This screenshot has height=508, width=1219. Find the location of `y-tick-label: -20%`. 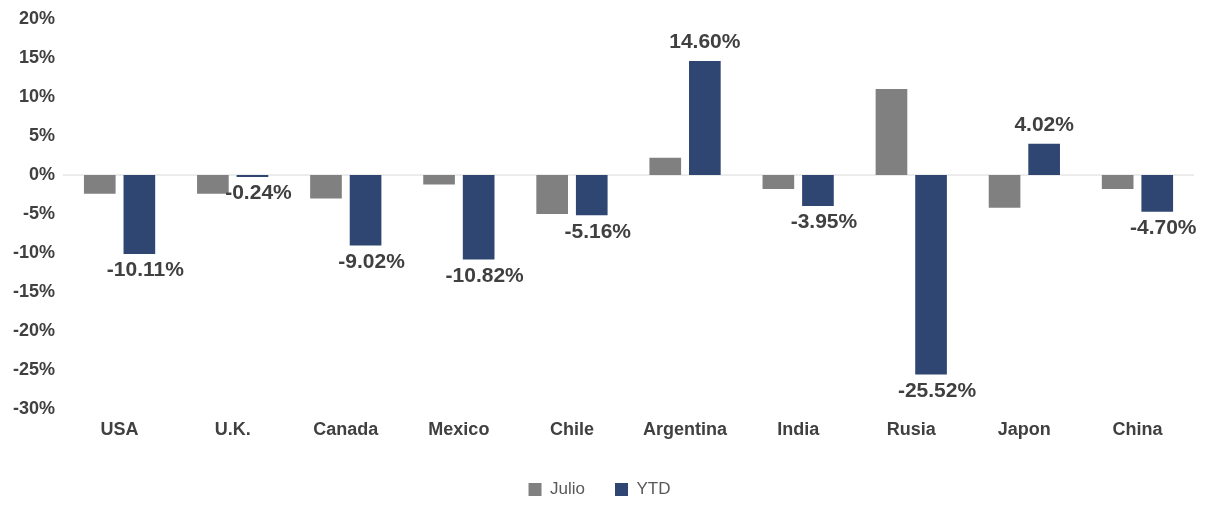

y-tick-label: -20% is located at coordinates (34, 330).